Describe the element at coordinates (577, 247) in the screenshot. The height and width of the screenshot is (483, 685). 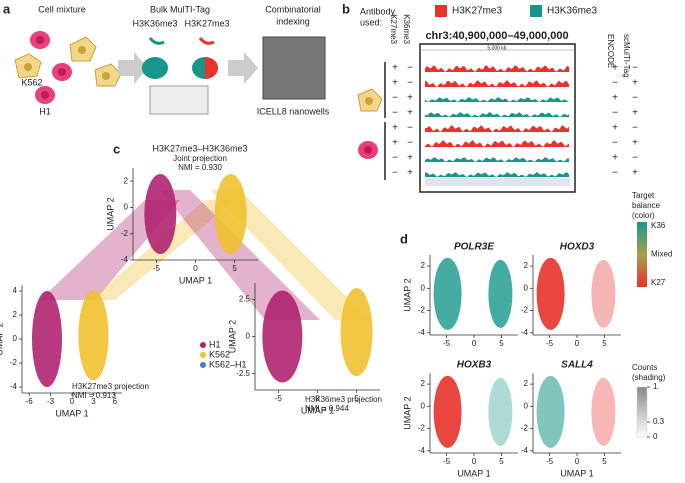
I see `plot-title: HOXD3` at that location.